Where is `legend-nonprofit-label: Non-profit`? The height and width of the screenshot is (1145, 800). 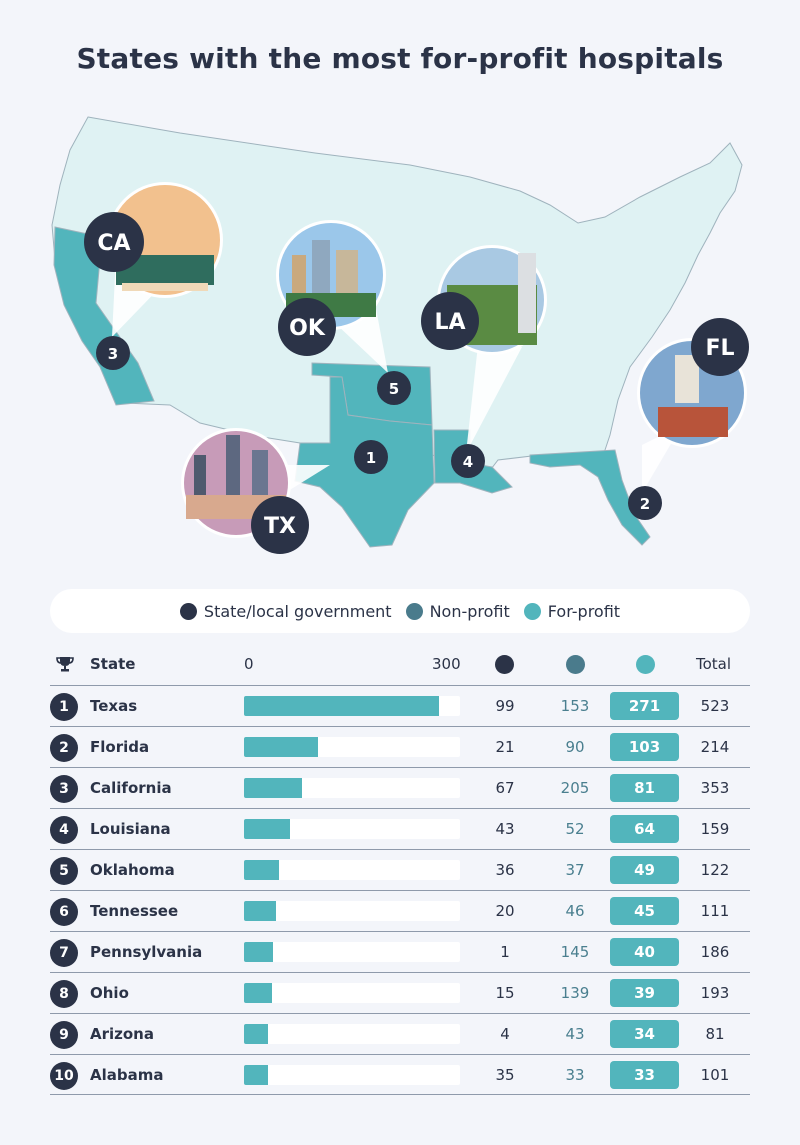
legend-nonprofit-label: Non-profit is located at coordinates (469, 611).